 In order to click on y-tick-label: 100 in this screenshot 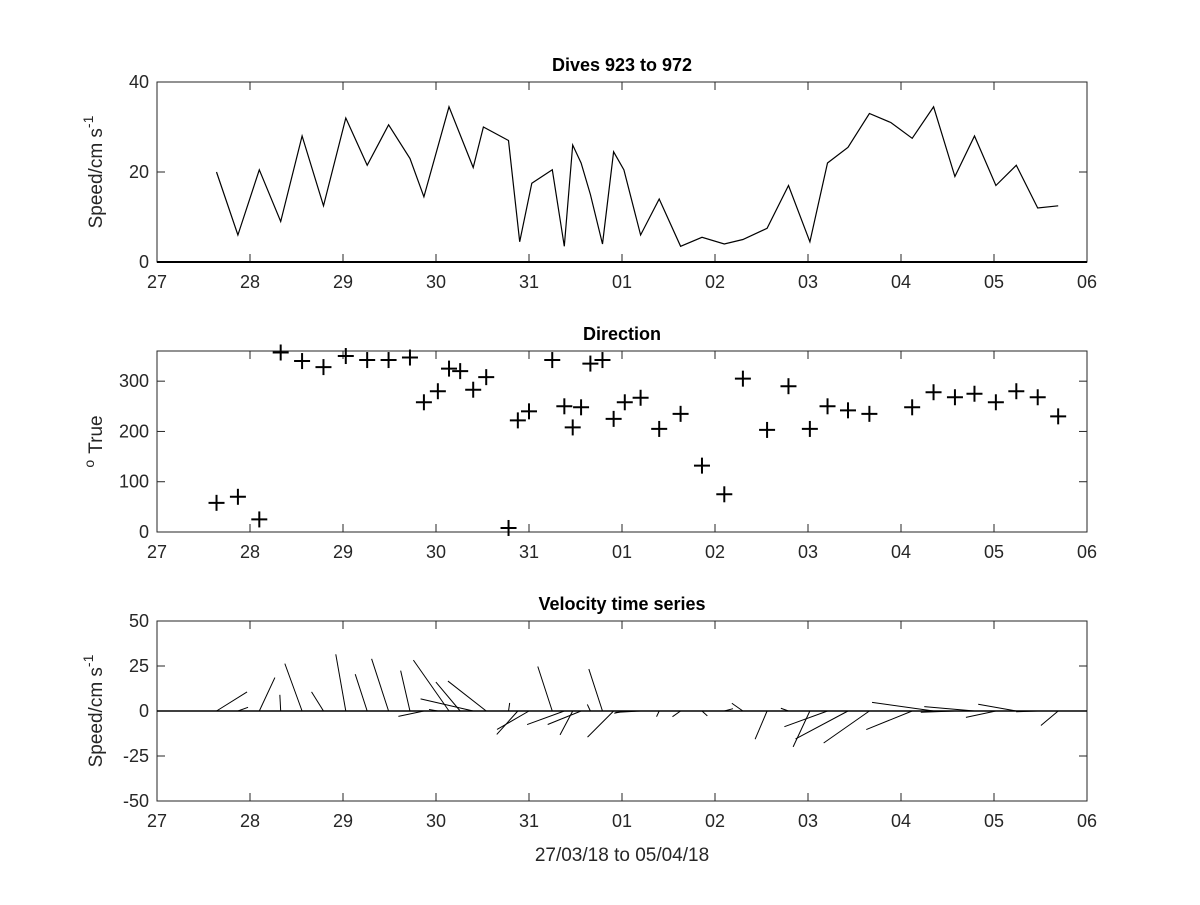, I will do `click(134, 482)`.